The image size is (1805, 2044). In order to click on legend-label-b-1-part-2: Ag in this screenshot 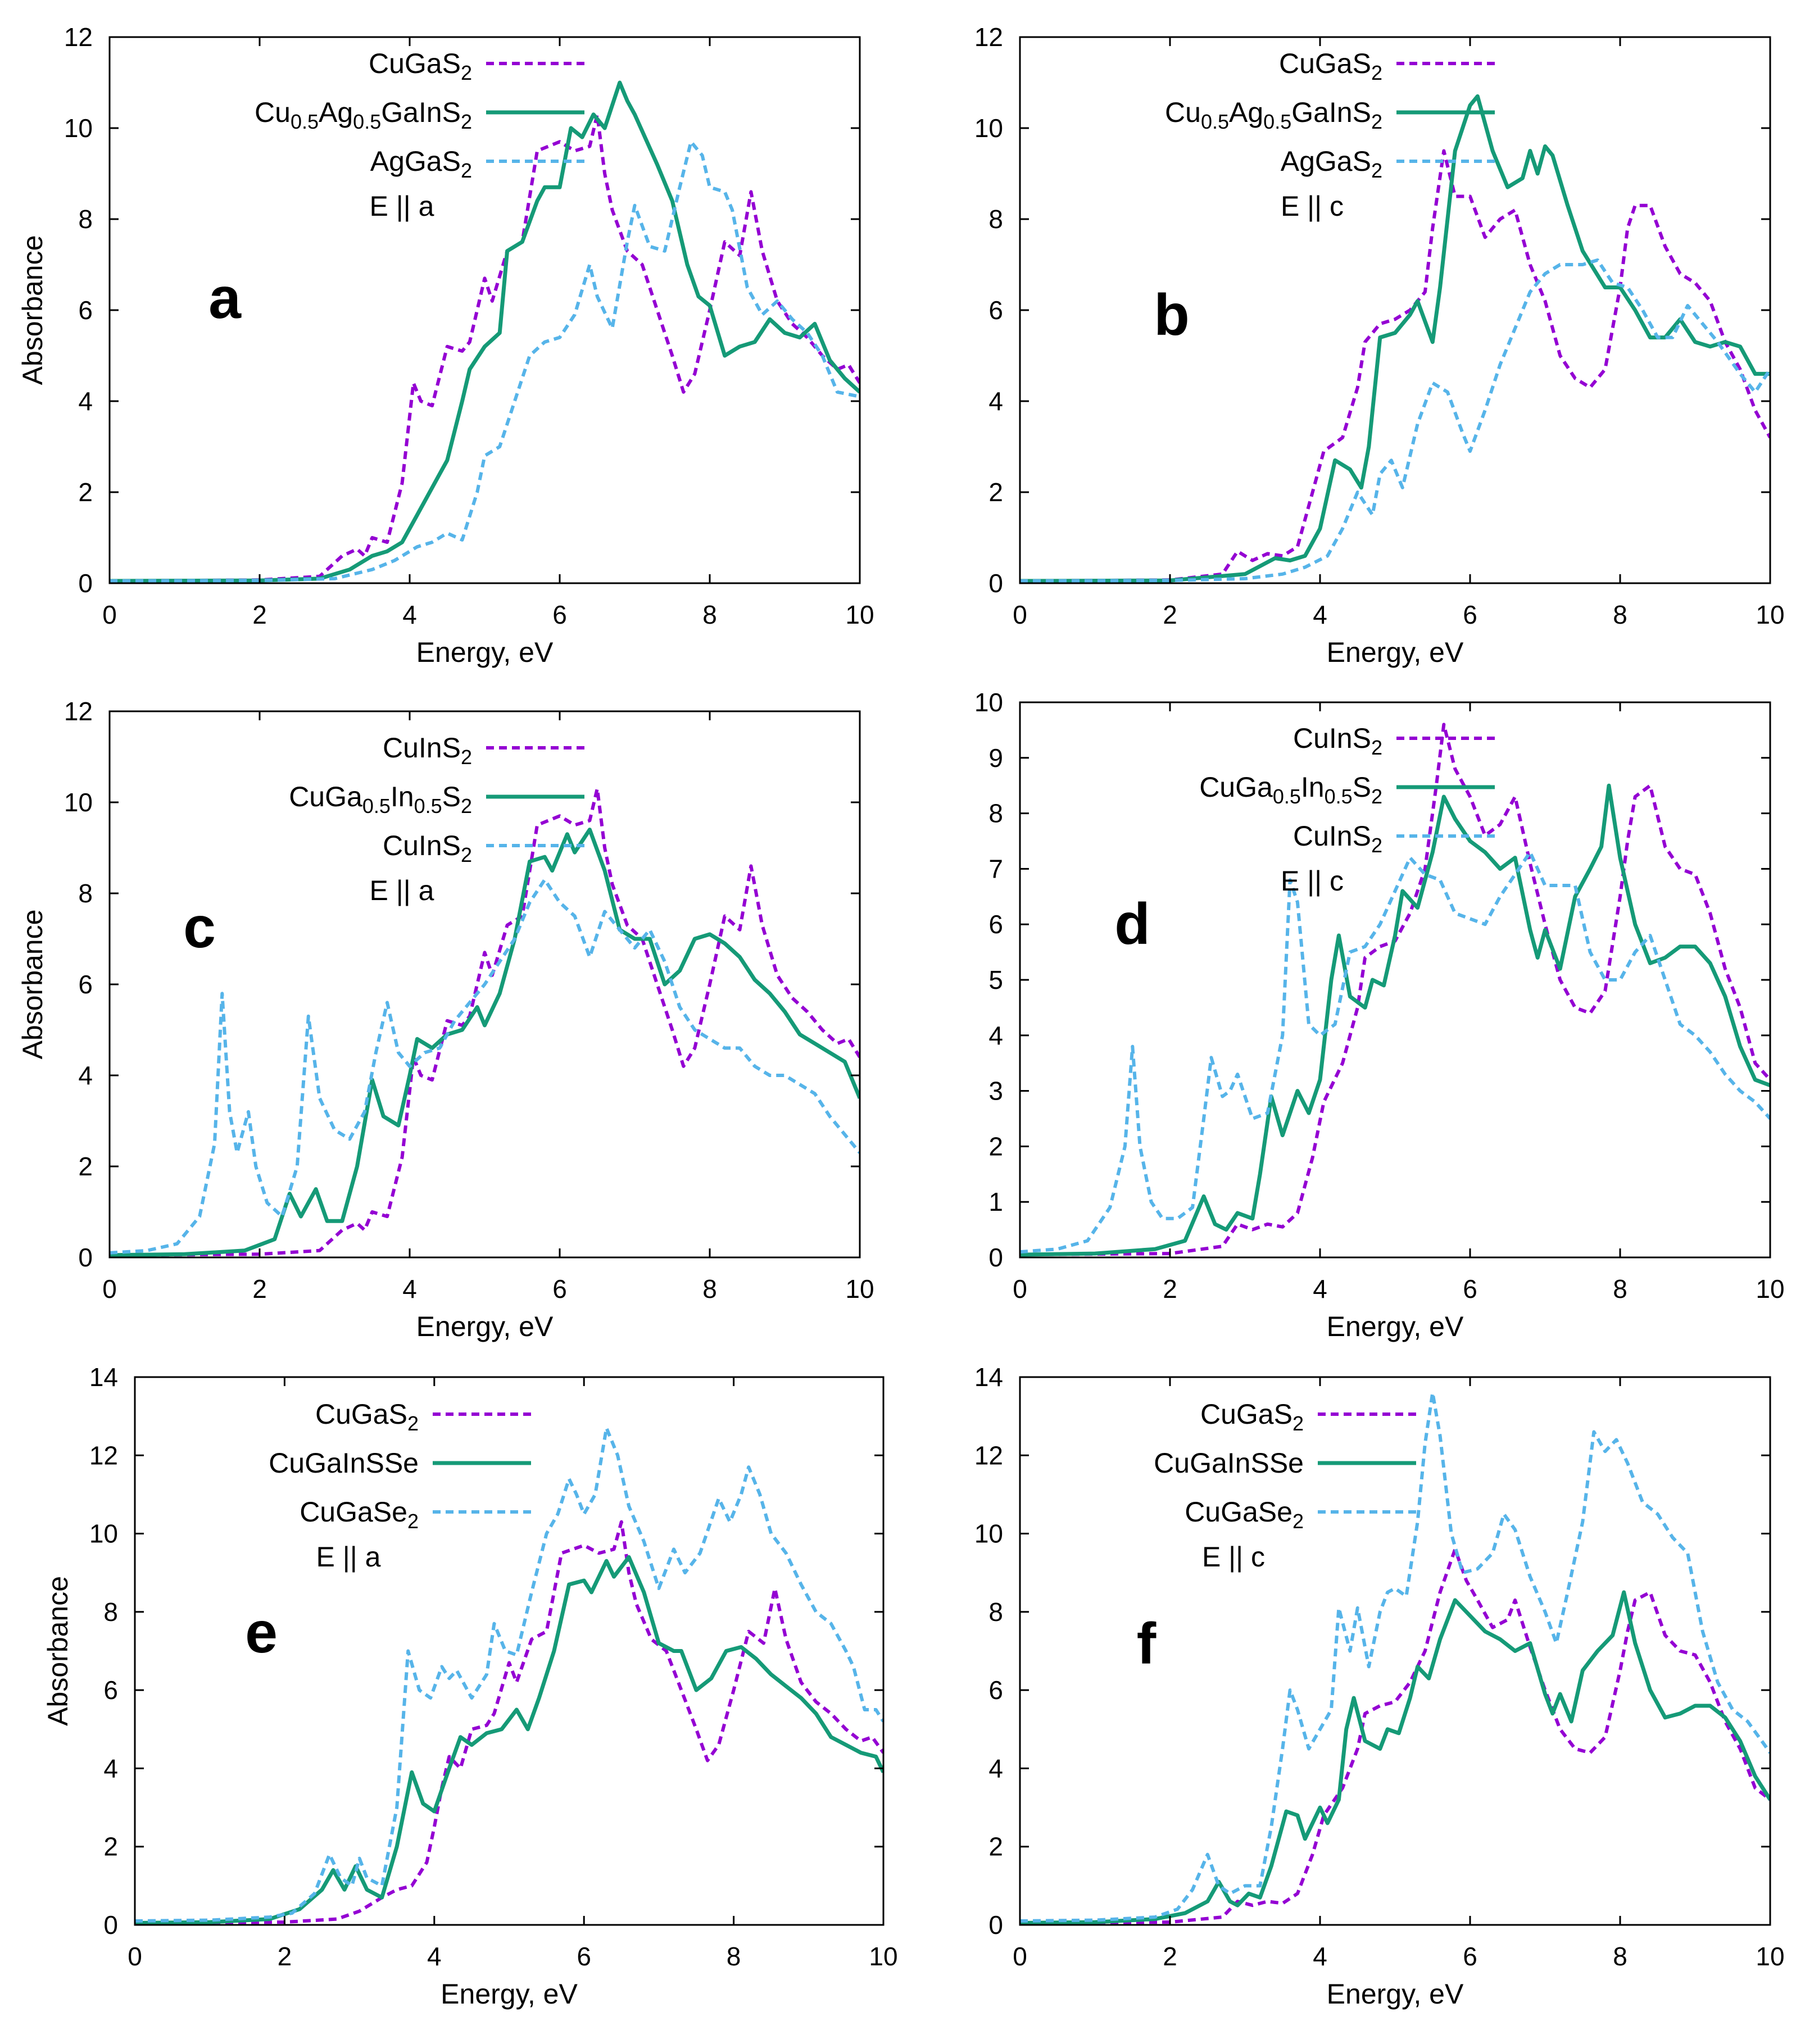, I will do `click(1246, 113)`.